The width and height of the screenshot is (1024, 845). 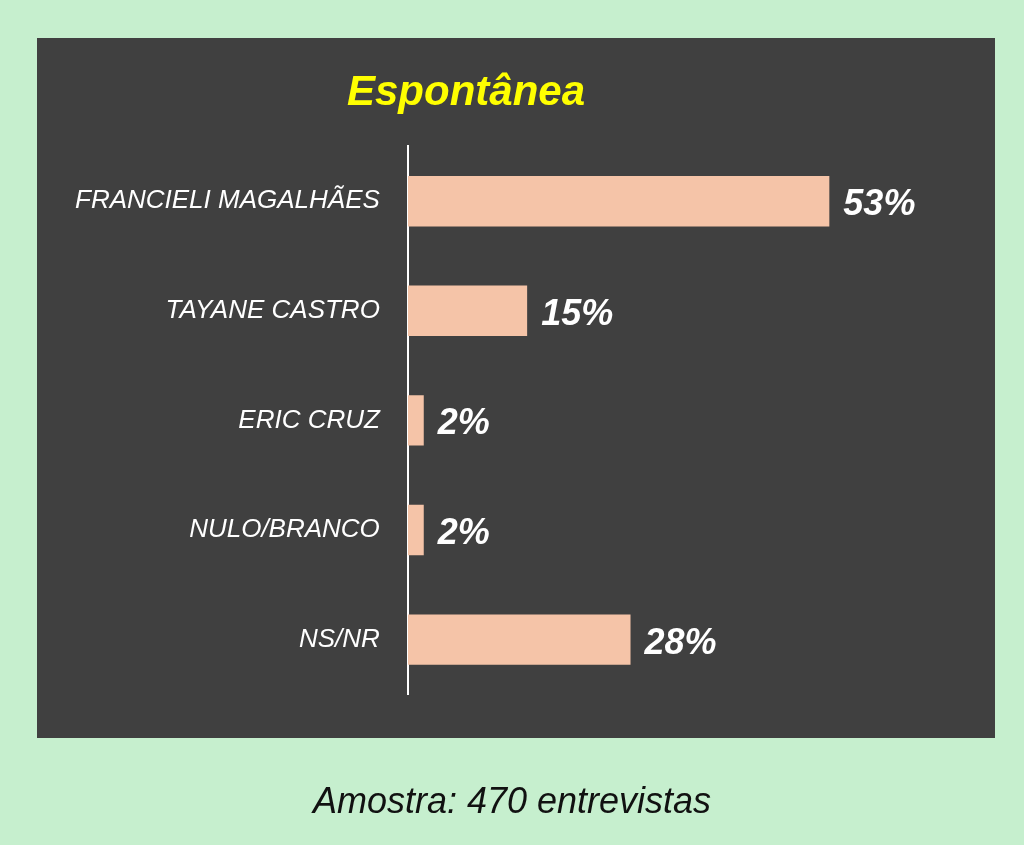 What do you see at coordinates (680, 641) in the screenshot?
I see `data-label: 28%` at bounding box center [680, 641].